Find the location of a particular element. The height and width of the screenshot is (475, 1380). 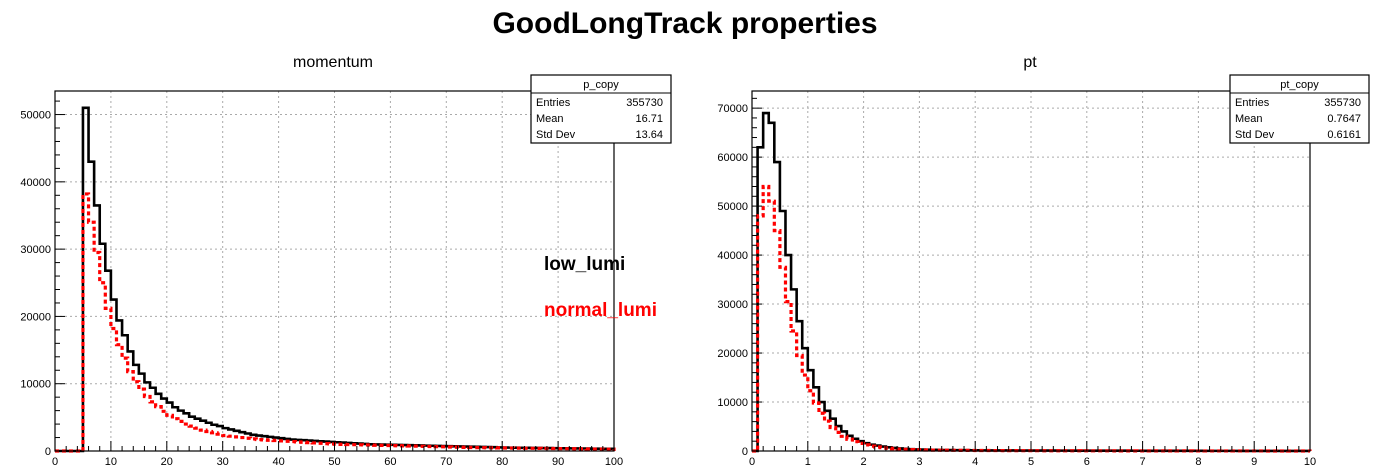

y-tick-label: 70000 is located at coordinates (732, 109).